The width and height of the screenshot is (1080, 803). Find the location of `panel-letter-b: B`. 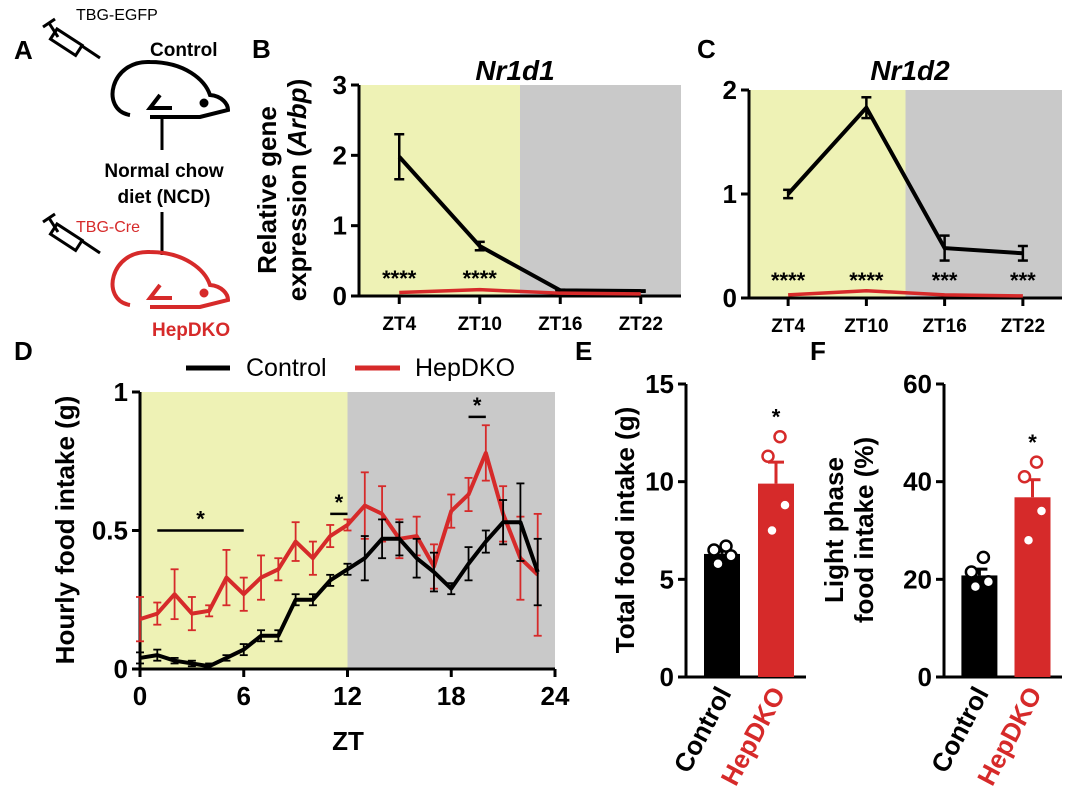

panel-letter-b: B is located at coordinates (261, 49).